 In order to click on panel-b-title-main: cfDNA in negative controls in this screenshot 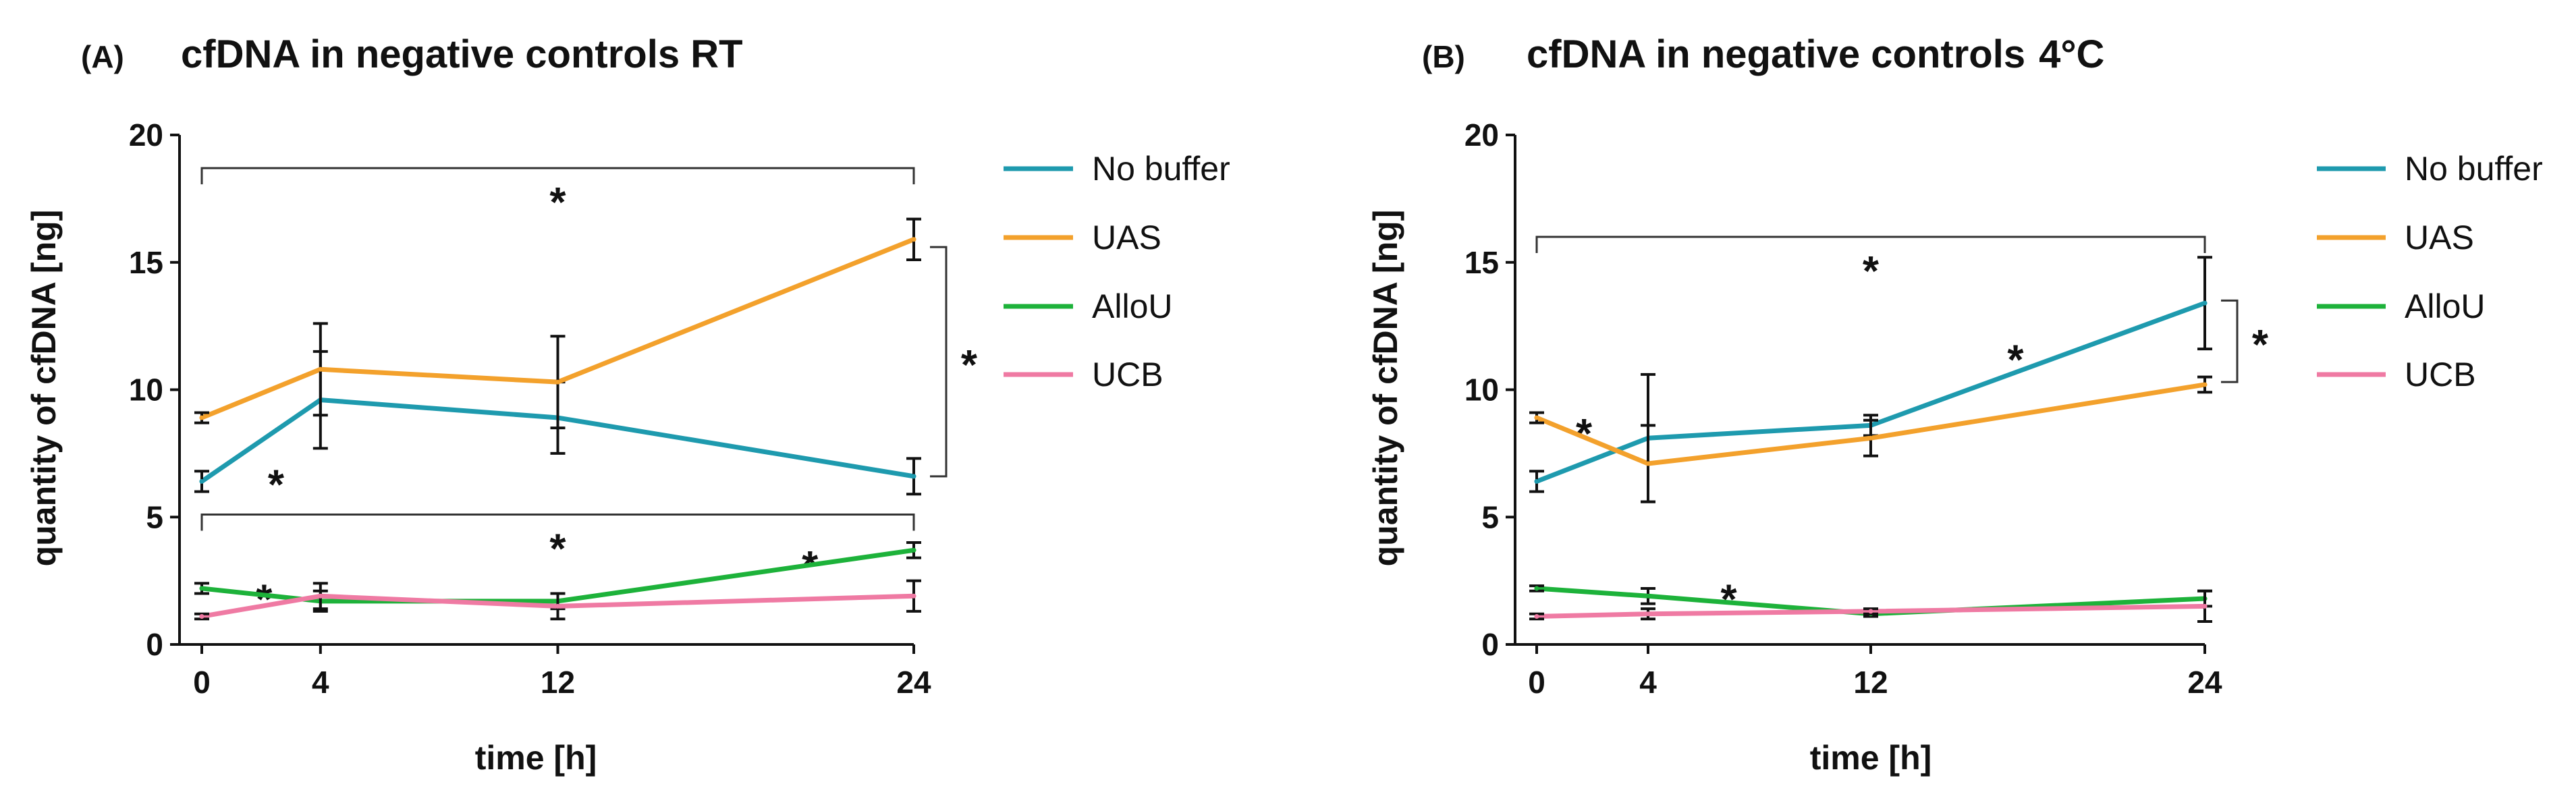, I will do `click(1776, 54)`.